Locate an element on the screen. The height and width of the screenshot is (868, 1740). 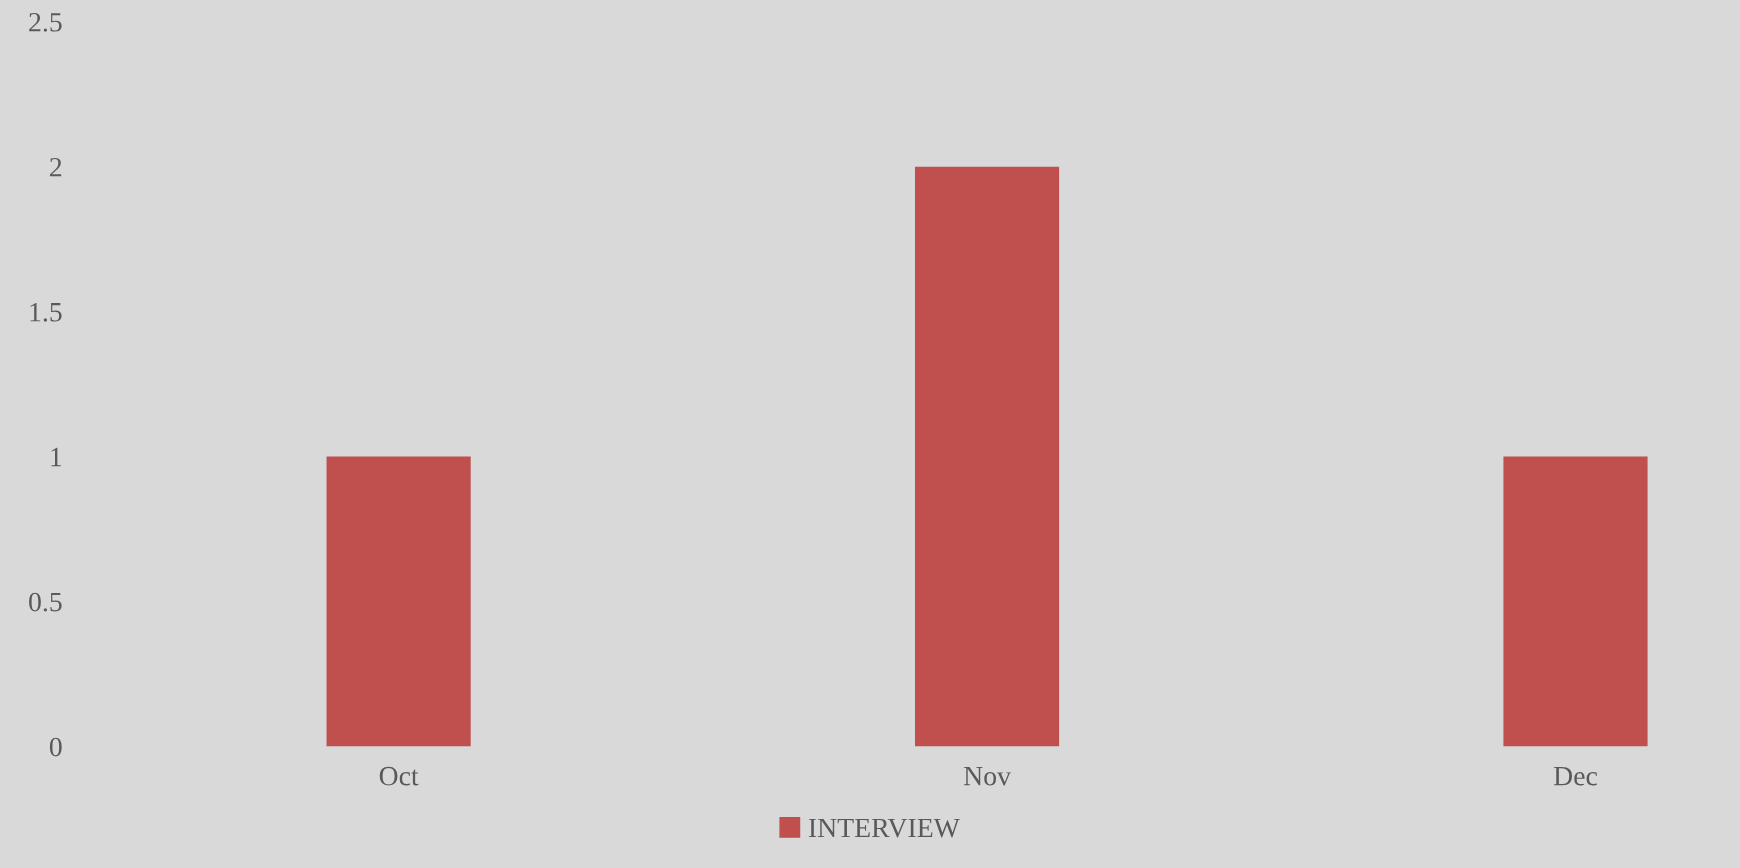
y-tick-label: 0.5 is located at coordinates (45, 602).